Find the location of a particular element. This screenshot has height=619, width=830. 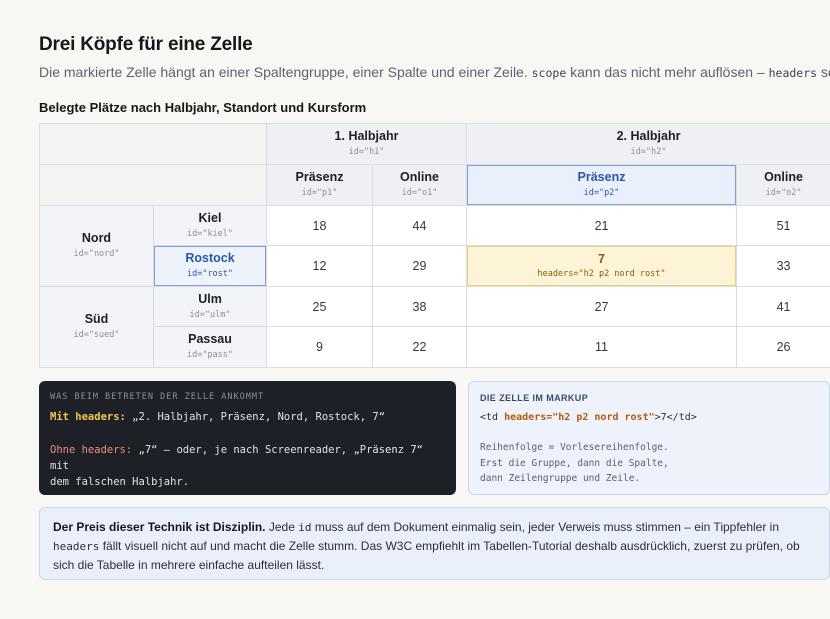

table-row: Passau id="pass" 9 22 11 26 is located at coordinates (435, 347).